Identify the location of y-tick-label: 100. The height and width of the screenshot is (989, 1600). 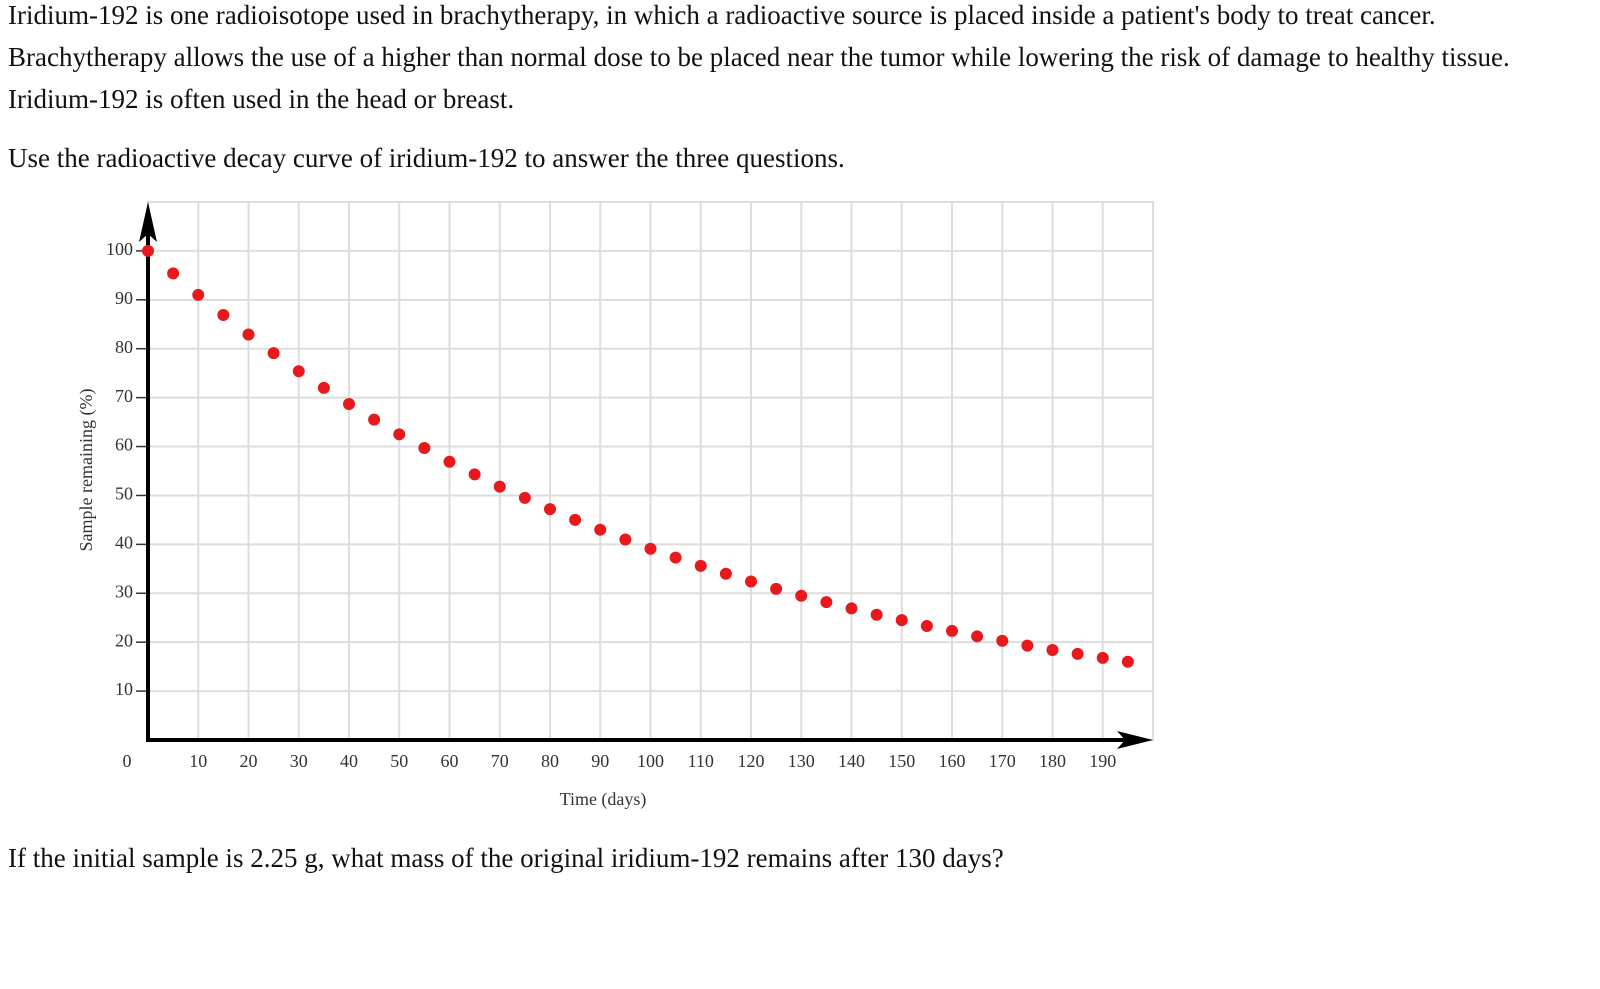
(119, 249).